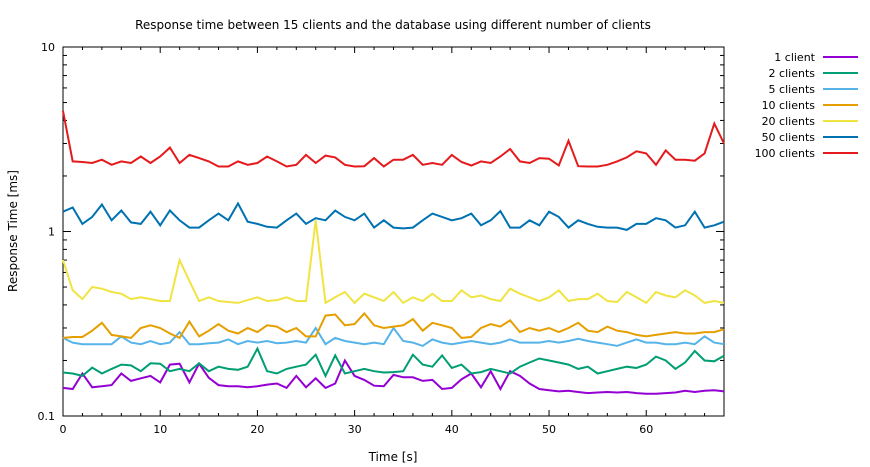  Describe the element at coordinates (792, 89) in the screenshot. I see `legend-label: 5 clients` at that location.